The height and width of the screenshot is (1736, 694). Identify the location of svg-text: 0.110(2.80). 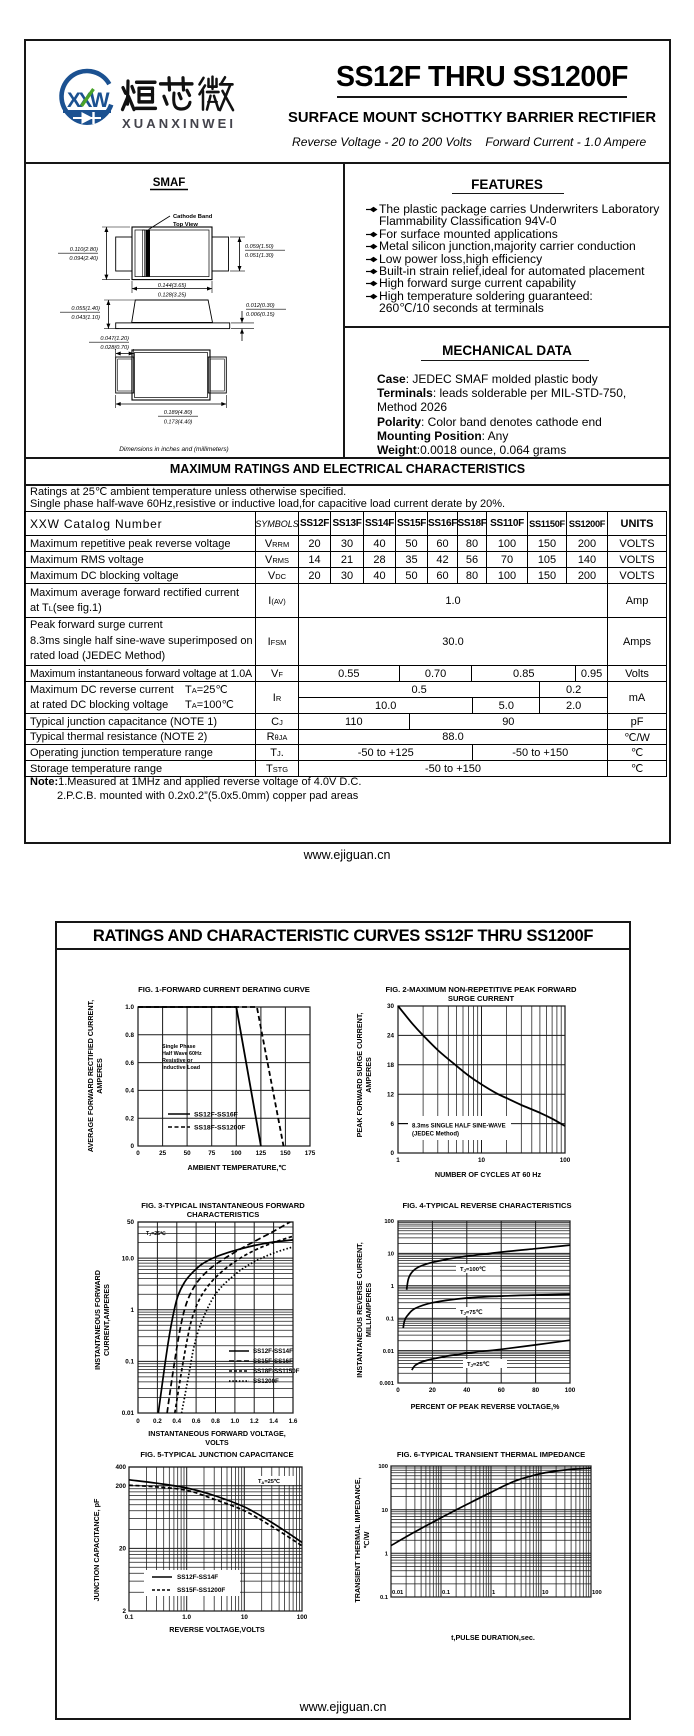
(84, 250).